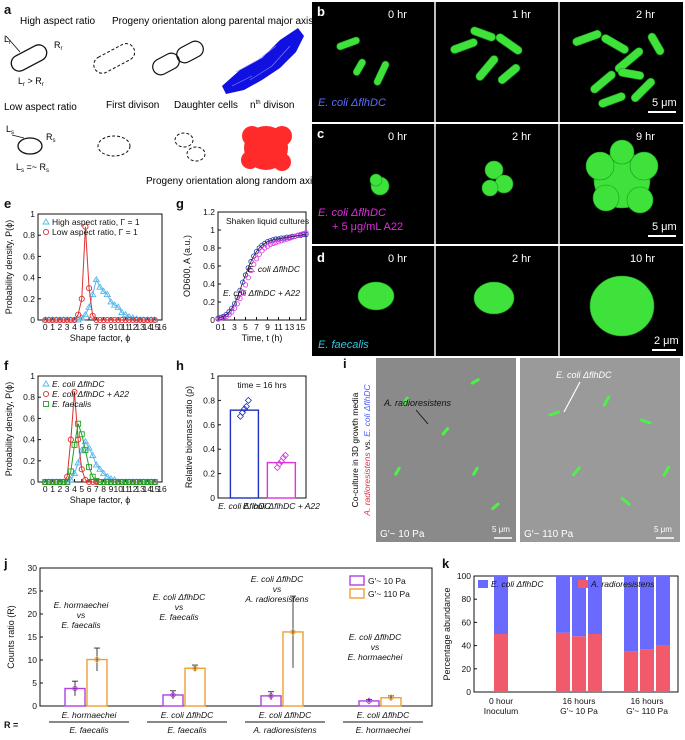 This screenshot has width=685, height=740. Describe the element at coordinates (32, 320) in the screenshot. I see `y-tick-label: 0` at that location.